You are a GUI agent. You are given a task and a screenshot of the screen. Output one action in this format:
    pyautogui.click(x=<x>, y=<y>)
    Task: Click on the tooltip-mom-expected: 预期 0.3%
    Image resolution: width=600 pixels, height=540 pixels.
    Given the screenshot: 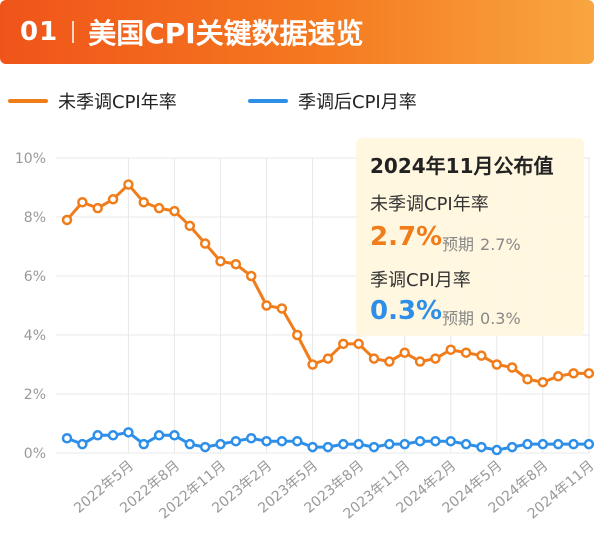 What is the action you would take?
    pyautogui.click(x=481, y=317)
    